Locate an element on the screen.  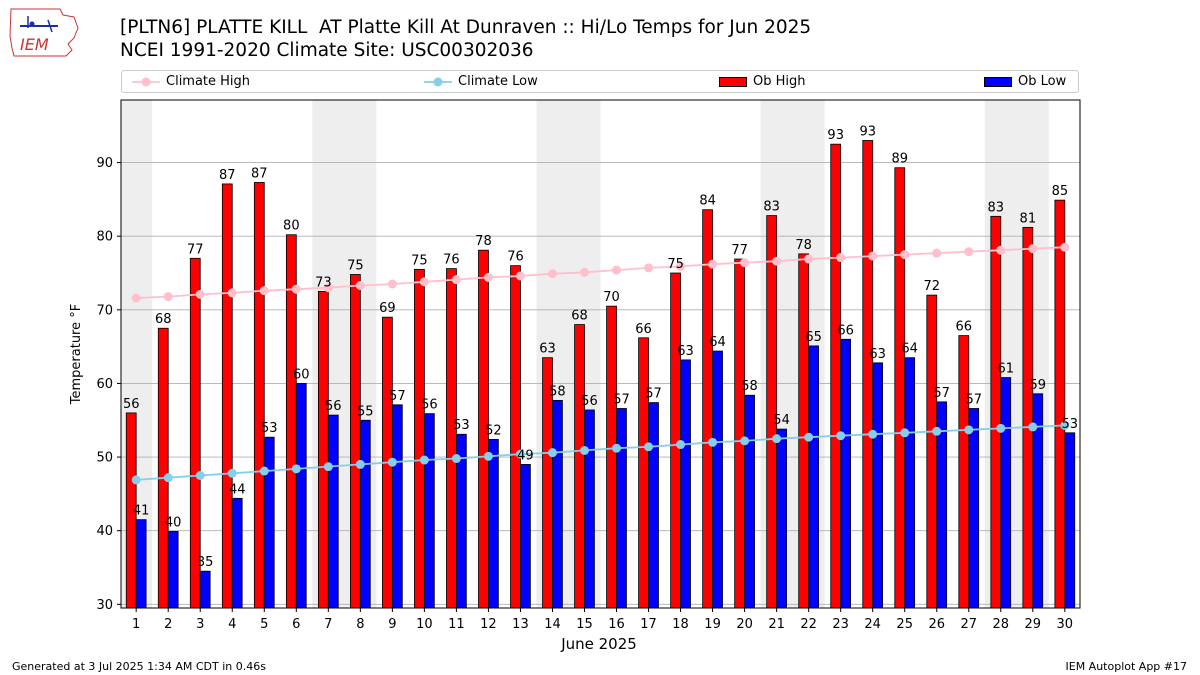
x-tick-label: 6 is located at coordinates (296, 624).